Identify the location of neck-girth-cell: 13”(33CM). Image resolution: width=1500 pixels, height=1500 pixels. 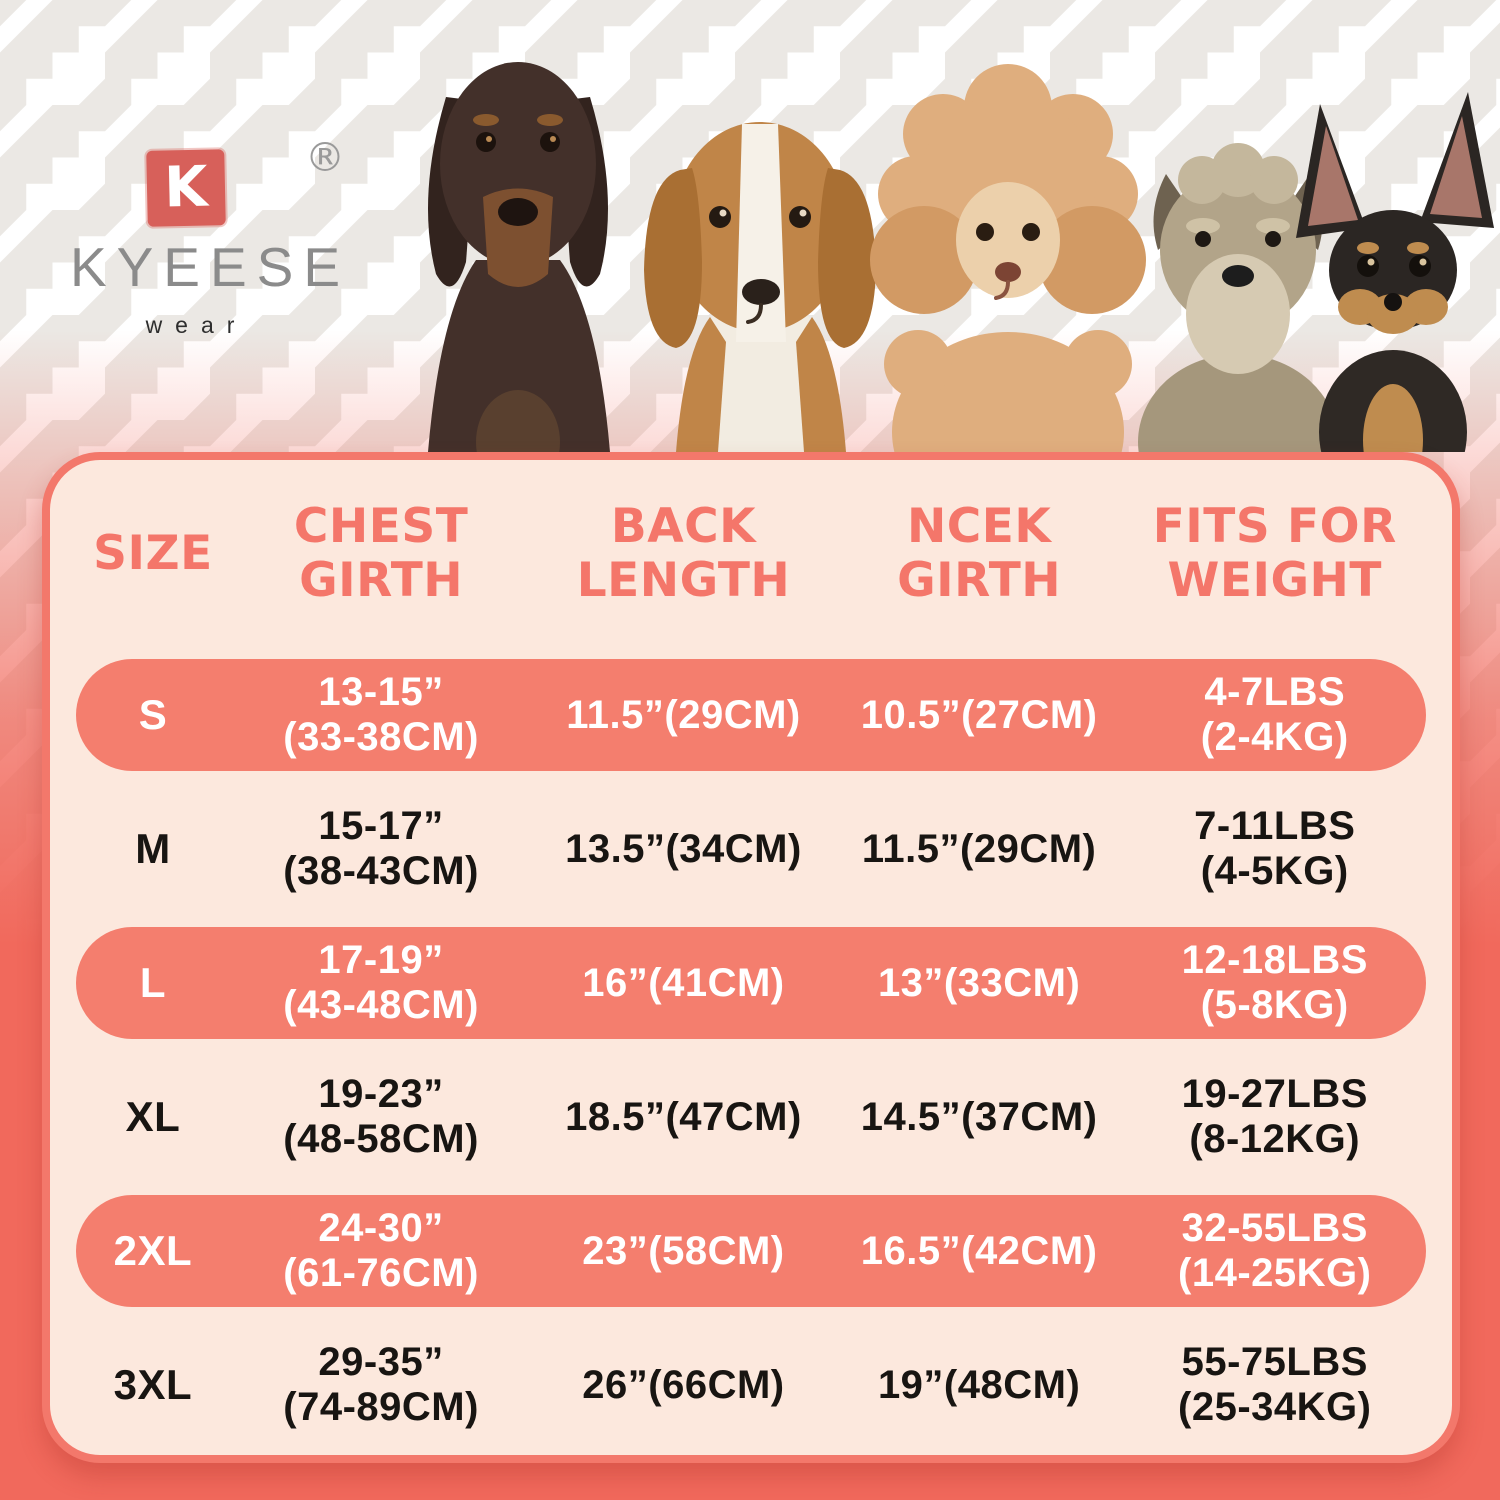
(979, 982).